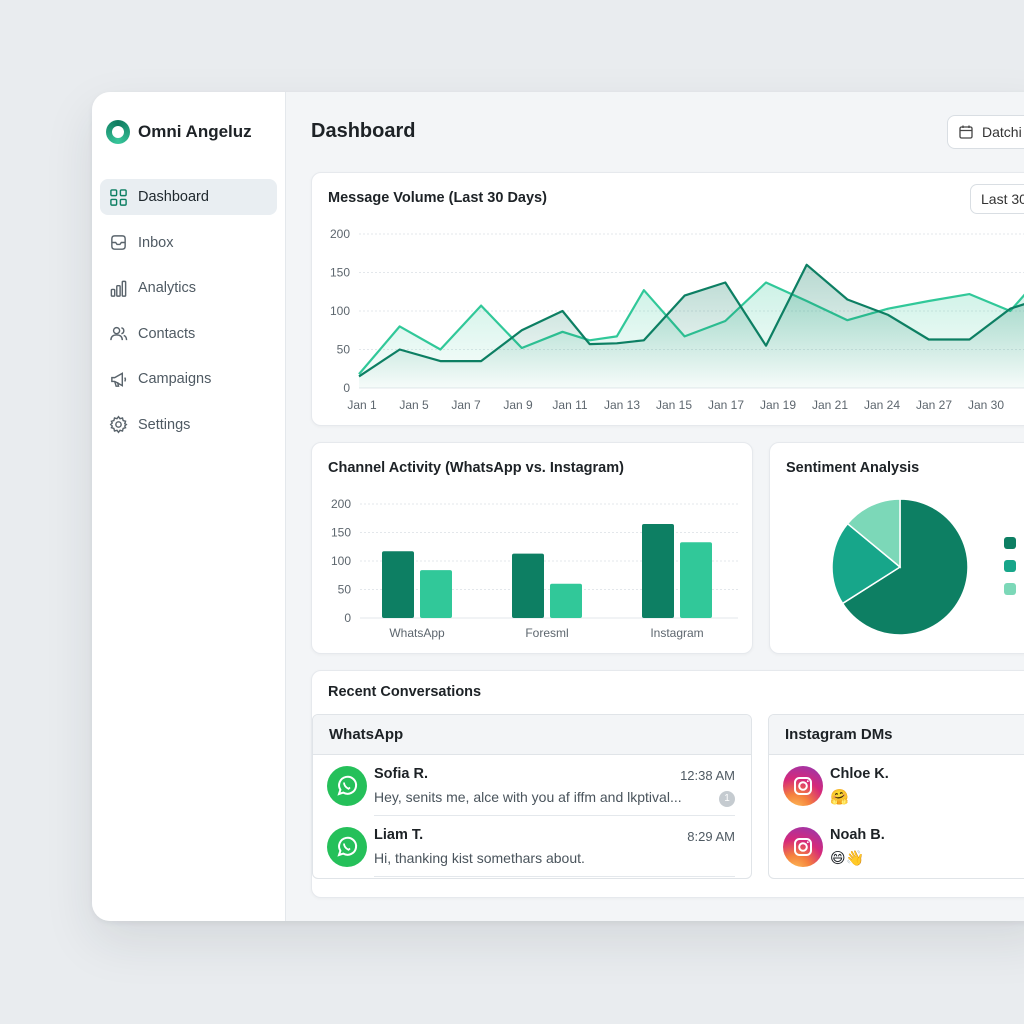  What do you see at coordinates (707, 775) in the screenshot?
I see `message-time: 12:38 AM` at bounding box center [707, 775].